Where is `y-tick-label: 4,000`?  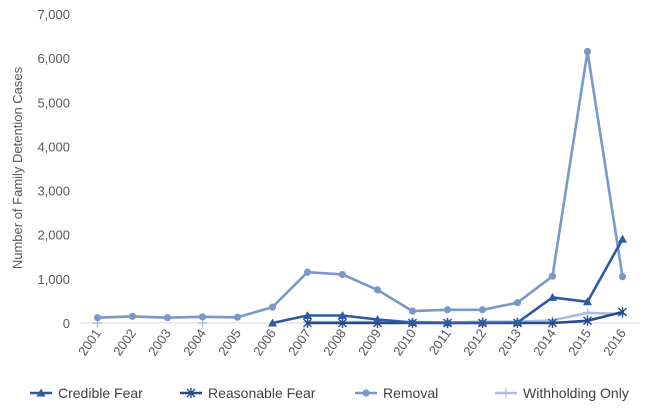 y-tick-label: 4,000 is located at coordinates (53, 146).